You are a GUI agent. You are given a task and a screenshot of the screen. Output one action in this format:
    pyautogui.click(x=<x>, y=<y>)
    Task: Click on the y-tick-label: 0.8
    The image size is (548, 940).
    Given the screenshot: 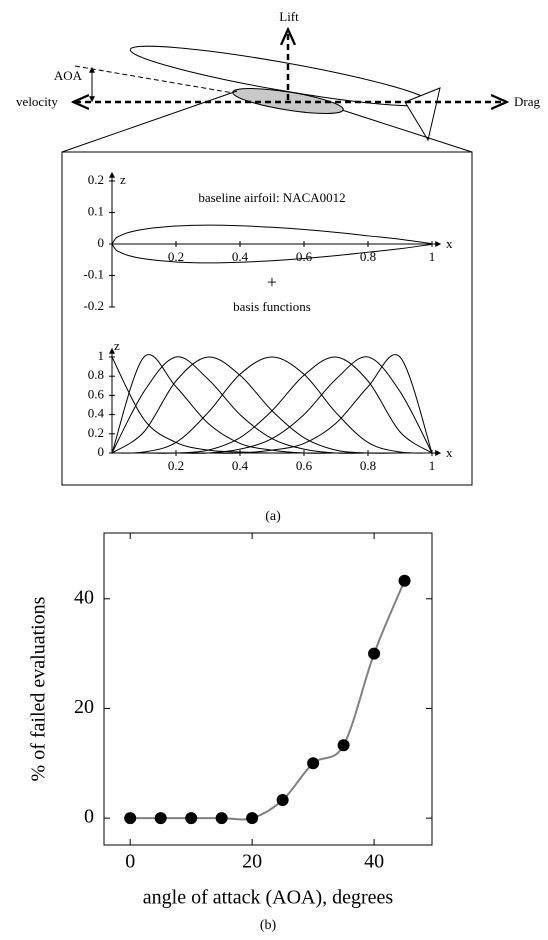 What is the action you would take?
    pyautogui.click(x=96, y=374)
    